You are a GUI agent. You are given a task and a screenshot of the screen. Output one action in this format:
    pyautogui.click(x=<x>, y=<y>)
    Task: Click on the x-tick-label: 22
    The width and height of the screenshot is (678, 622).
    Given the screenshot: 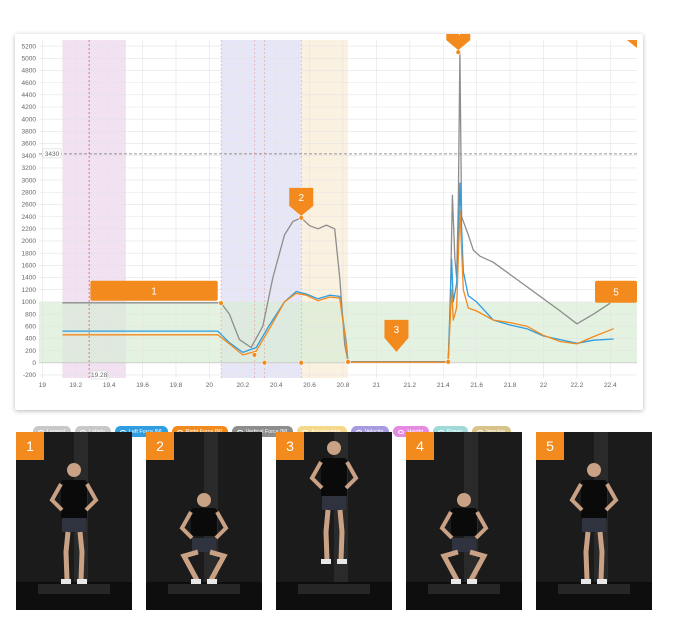 What is the action you would take?
    pyautogui.click(x=544, y=385)
    